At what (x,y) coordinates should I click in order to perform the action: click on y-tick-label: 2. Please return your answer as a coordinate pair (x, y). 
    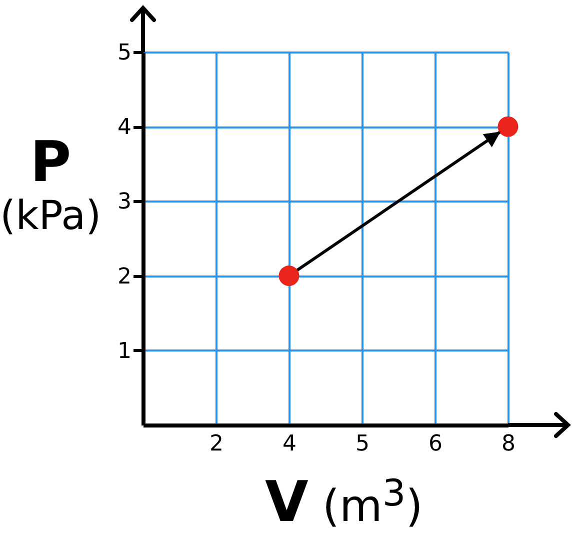
    Looking at the image, I should click on (125, 277).